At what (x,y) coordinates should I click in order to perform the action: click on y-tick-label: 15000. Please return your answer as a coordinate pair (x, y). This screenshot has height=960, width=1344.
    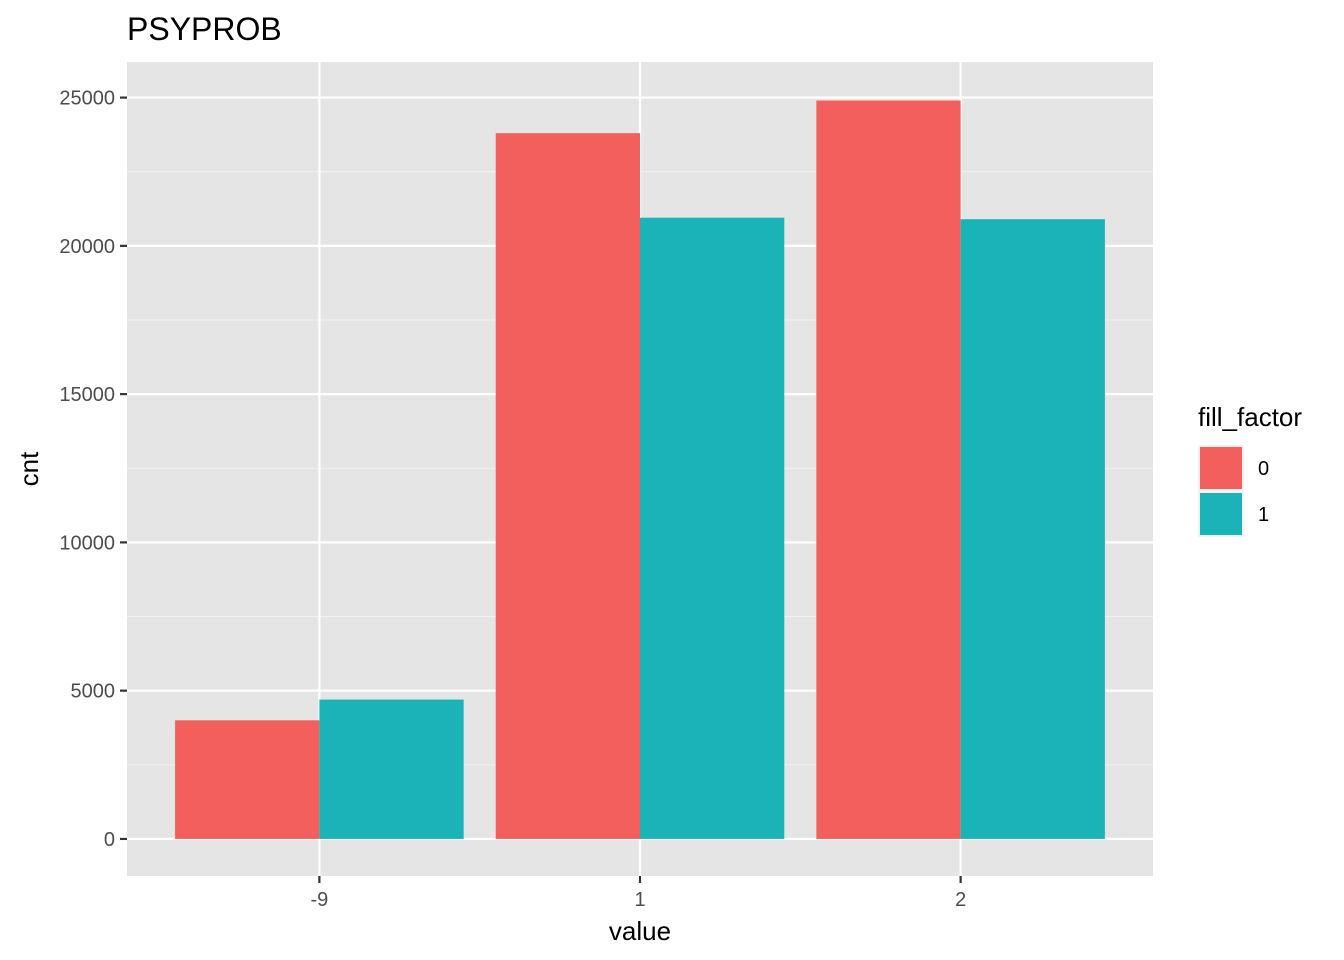
    Looking at the image, I should click on (87, 395).